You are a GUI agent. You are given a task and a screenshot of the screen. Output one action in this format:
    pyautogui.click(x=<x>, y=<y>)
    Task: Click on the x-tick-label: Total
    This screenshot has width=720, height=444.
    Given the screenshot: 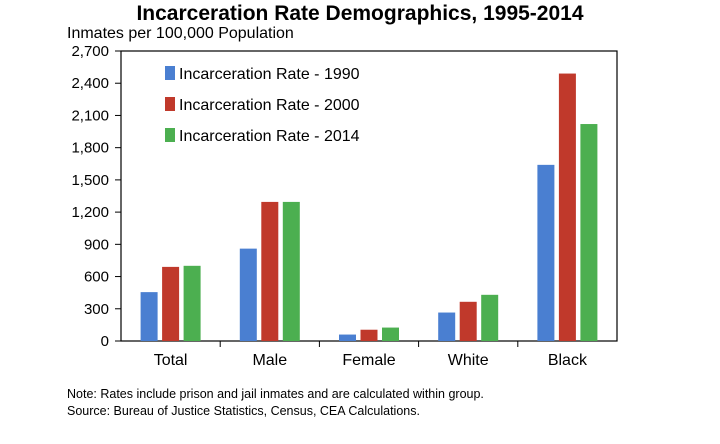 What is the action you would take?
    pyautogui.click(x=171, y=360)
    